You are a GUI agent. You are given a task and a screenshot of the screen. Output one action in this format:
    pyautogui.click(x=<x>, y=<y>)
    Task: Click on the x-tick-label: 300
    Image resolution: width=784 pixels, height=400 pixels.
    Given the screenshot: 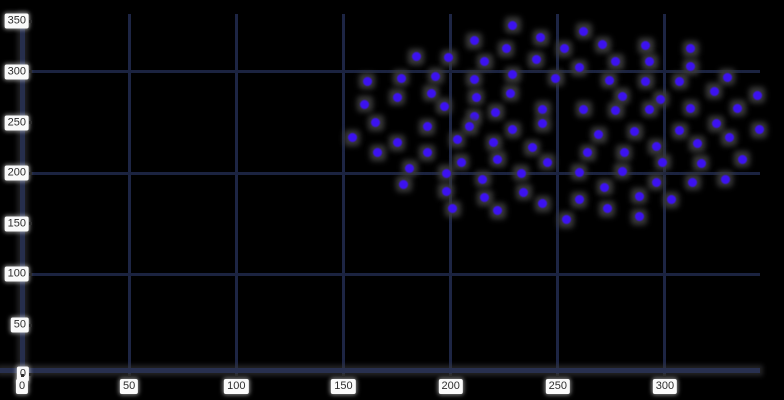 What is the action you would take?
    pyautogui.click(x=665, y=386)
    